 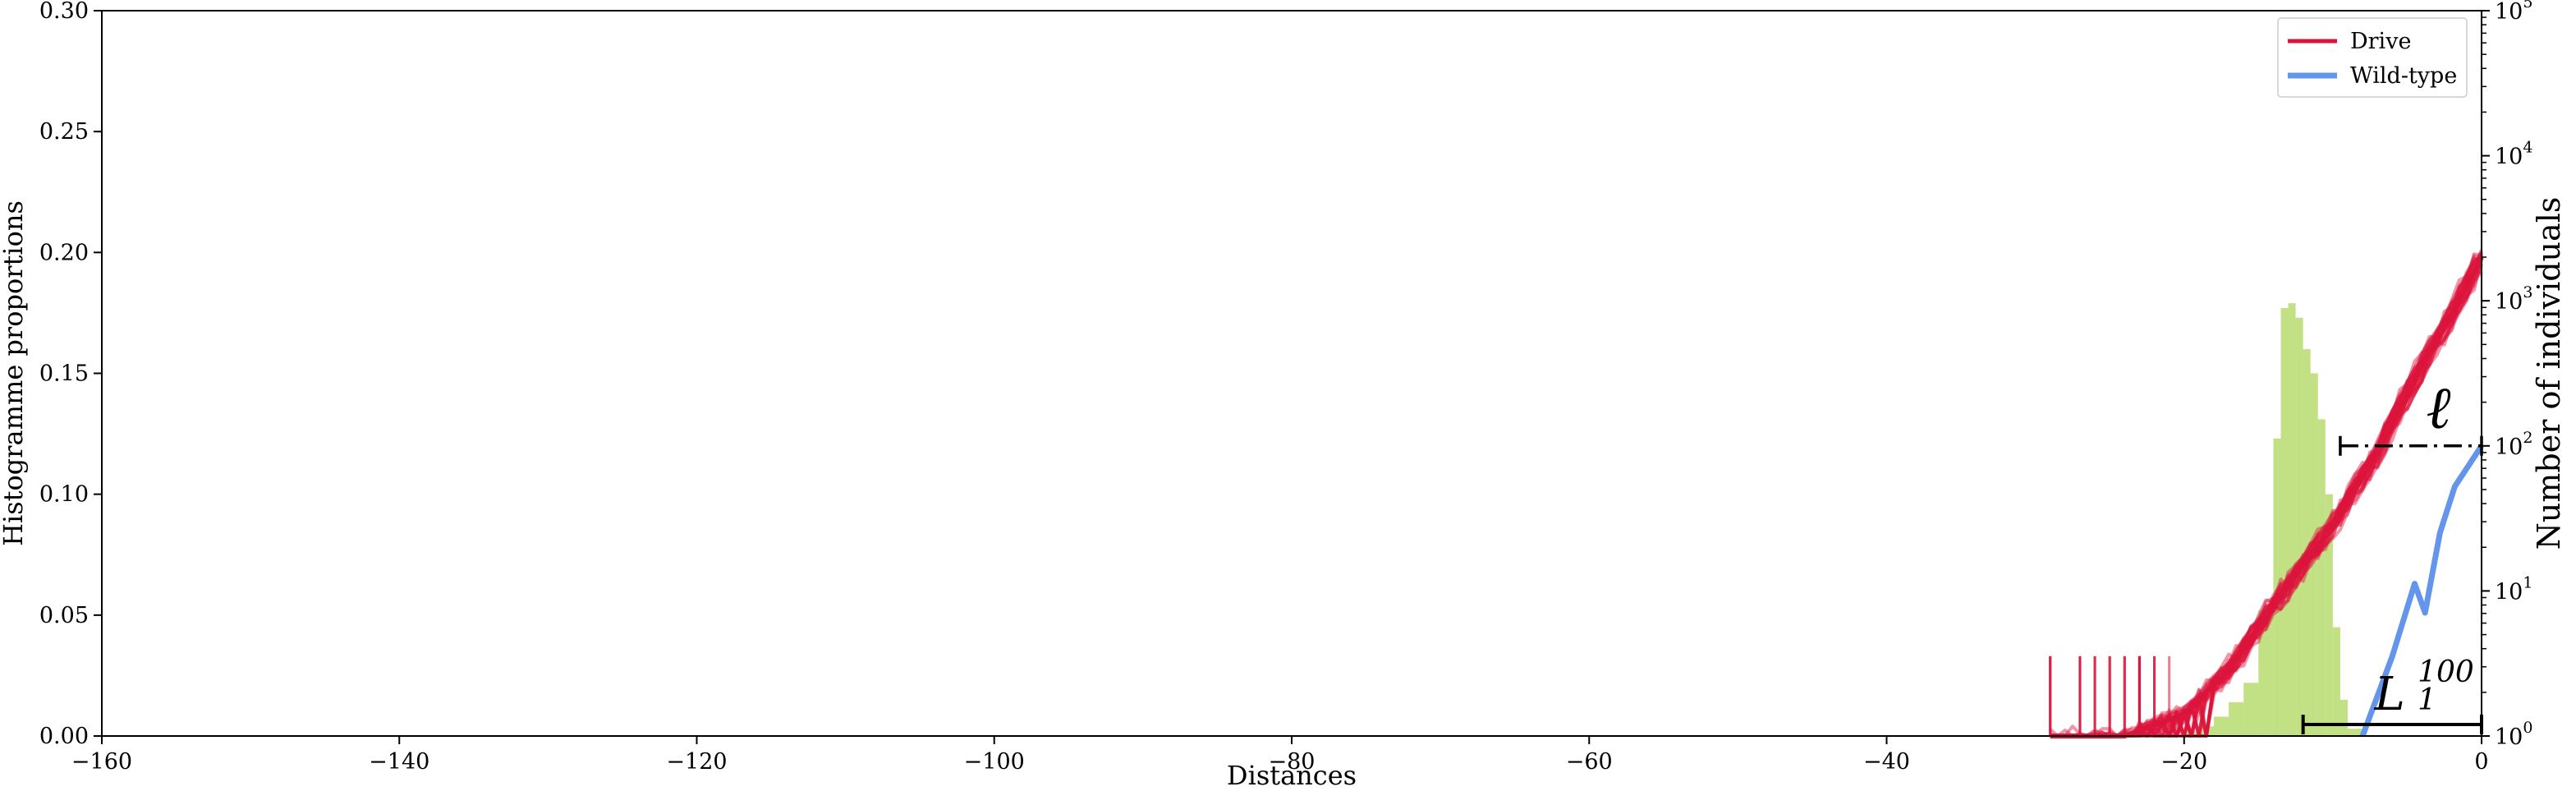 What do you see at coordinates (2507, 375) in the screenshot?
I see `y-axis-ticks-right: 10⁰ 10¹ 10² 10³ 10⁴ 10⁵` at bounding box center [2507, 375].